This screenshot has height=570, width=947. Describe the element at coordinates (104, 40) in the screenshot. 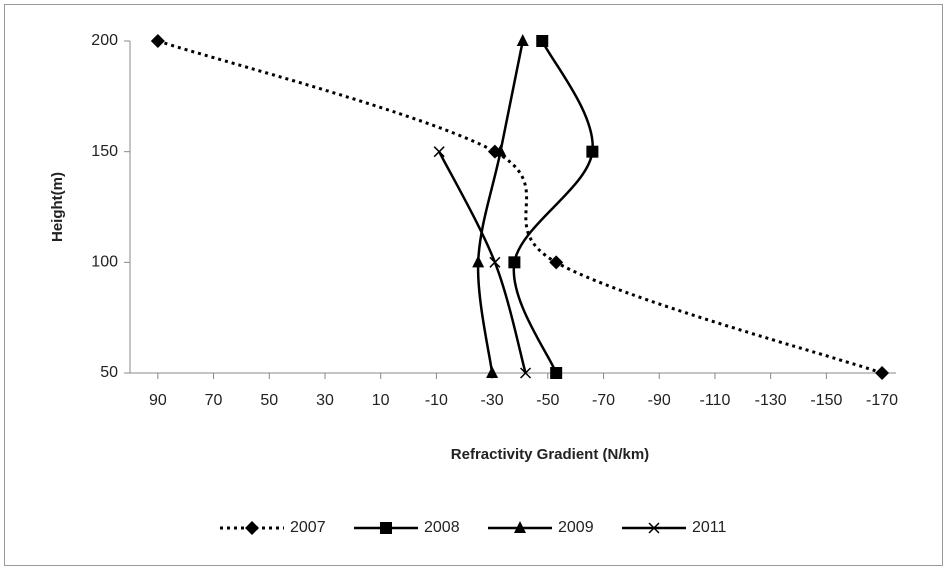

I see `y-tick-label: 200` at that location.